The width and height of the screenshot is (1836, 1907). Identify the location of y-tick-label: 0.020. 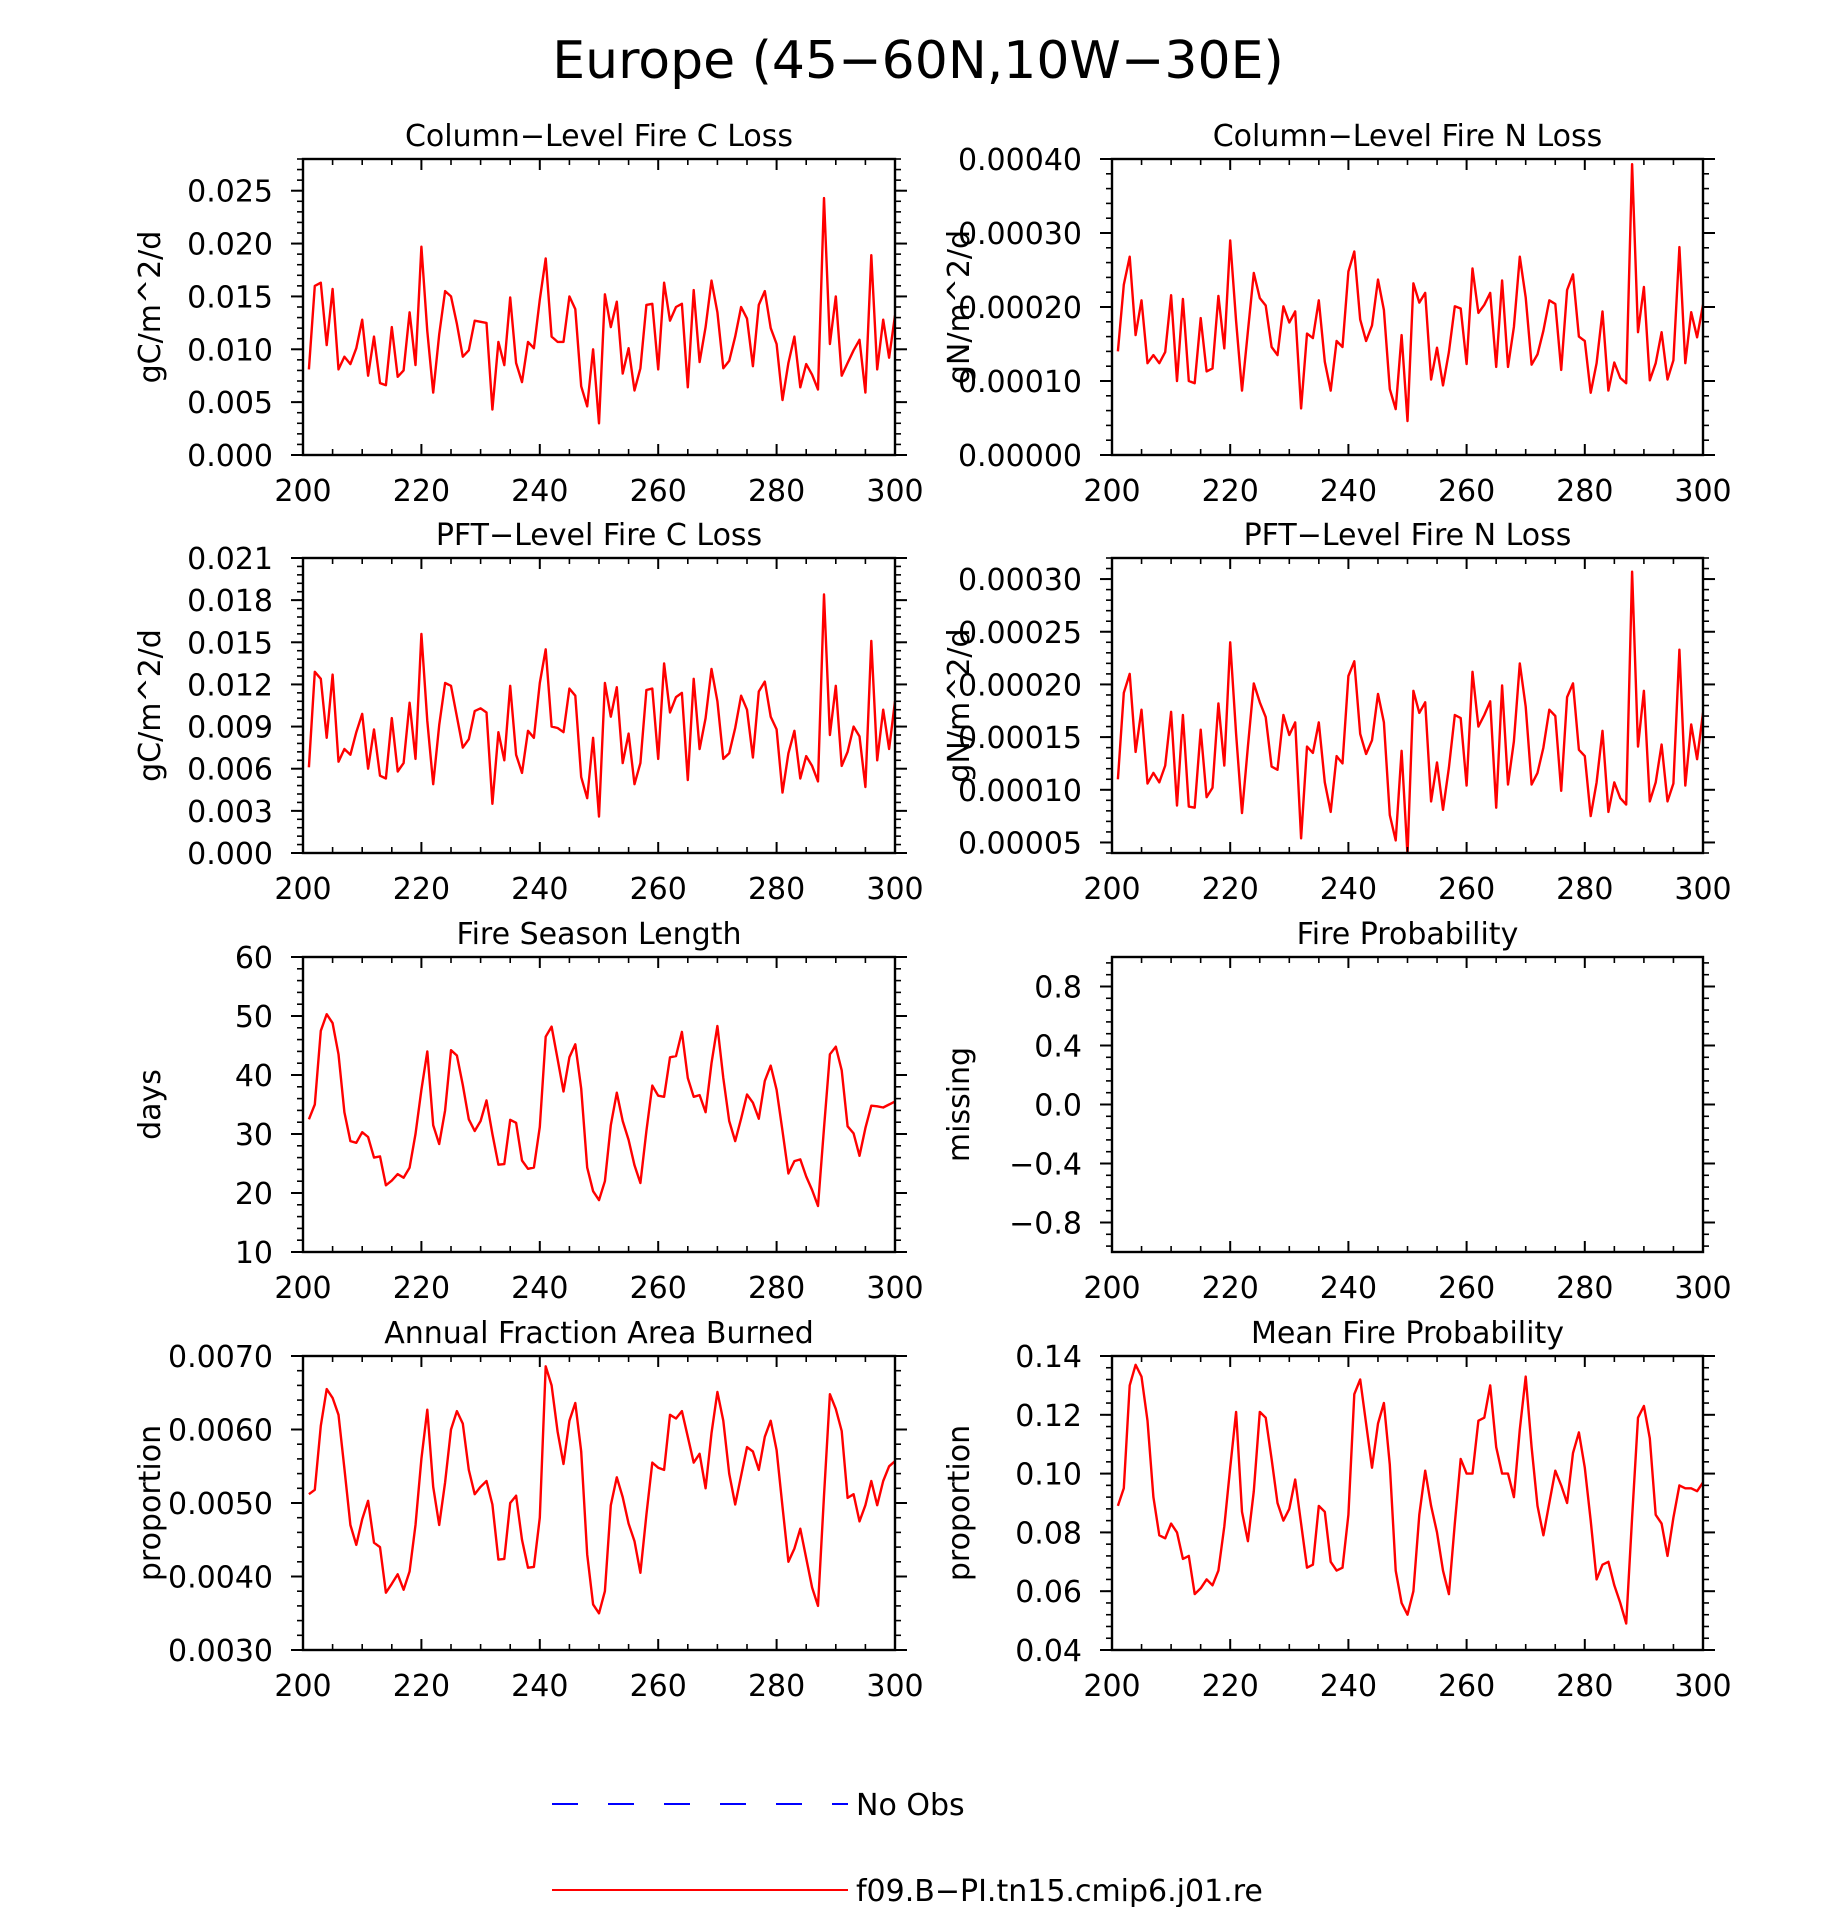
(230, 245).